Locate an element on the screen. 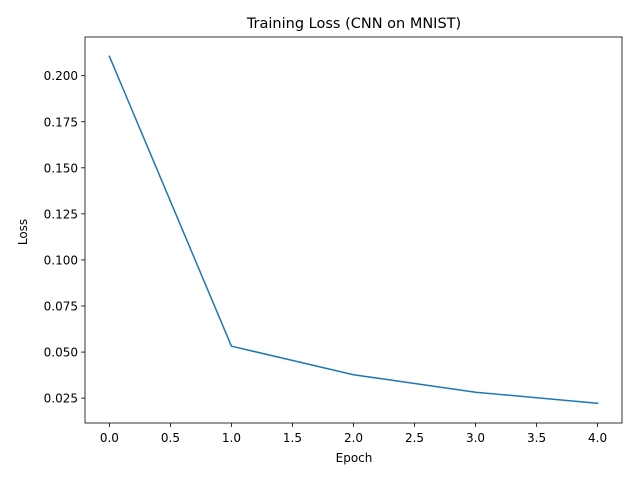 This screenshot has height=480, width=640. x-tick-label: 3.0 is located at coordinates (475, 438).